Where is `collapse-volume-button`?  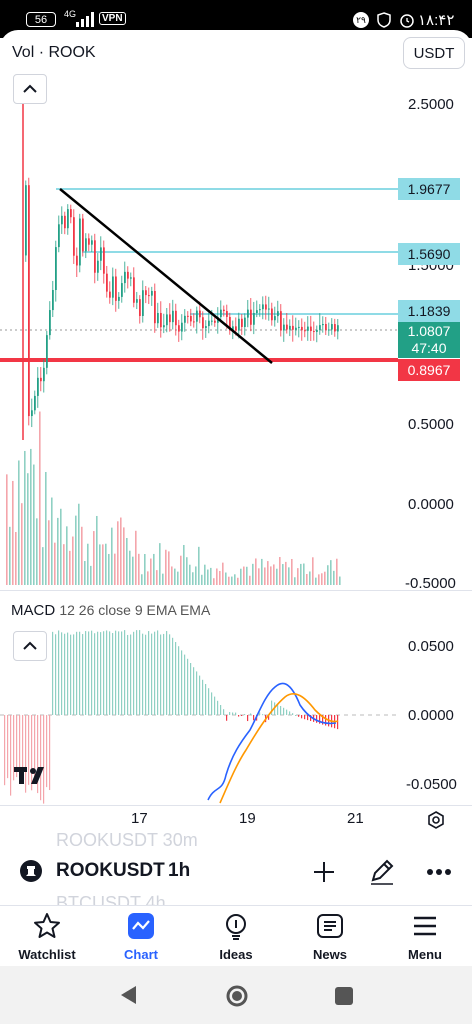 collapse-volume-button is located at coordinates (30, 89).